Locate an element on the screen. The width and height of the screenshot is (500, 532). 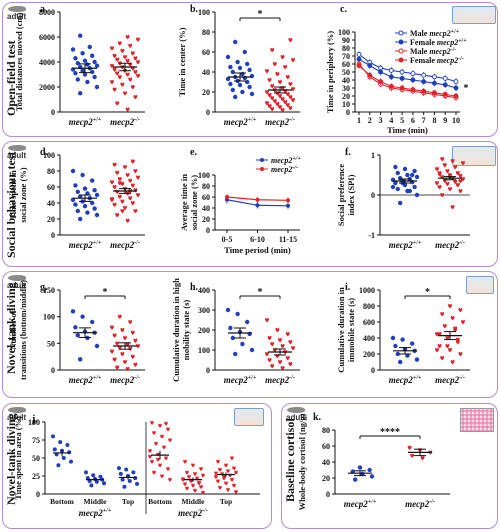
group-label-j: mecp2-/- is located at coordinates (193, 513).